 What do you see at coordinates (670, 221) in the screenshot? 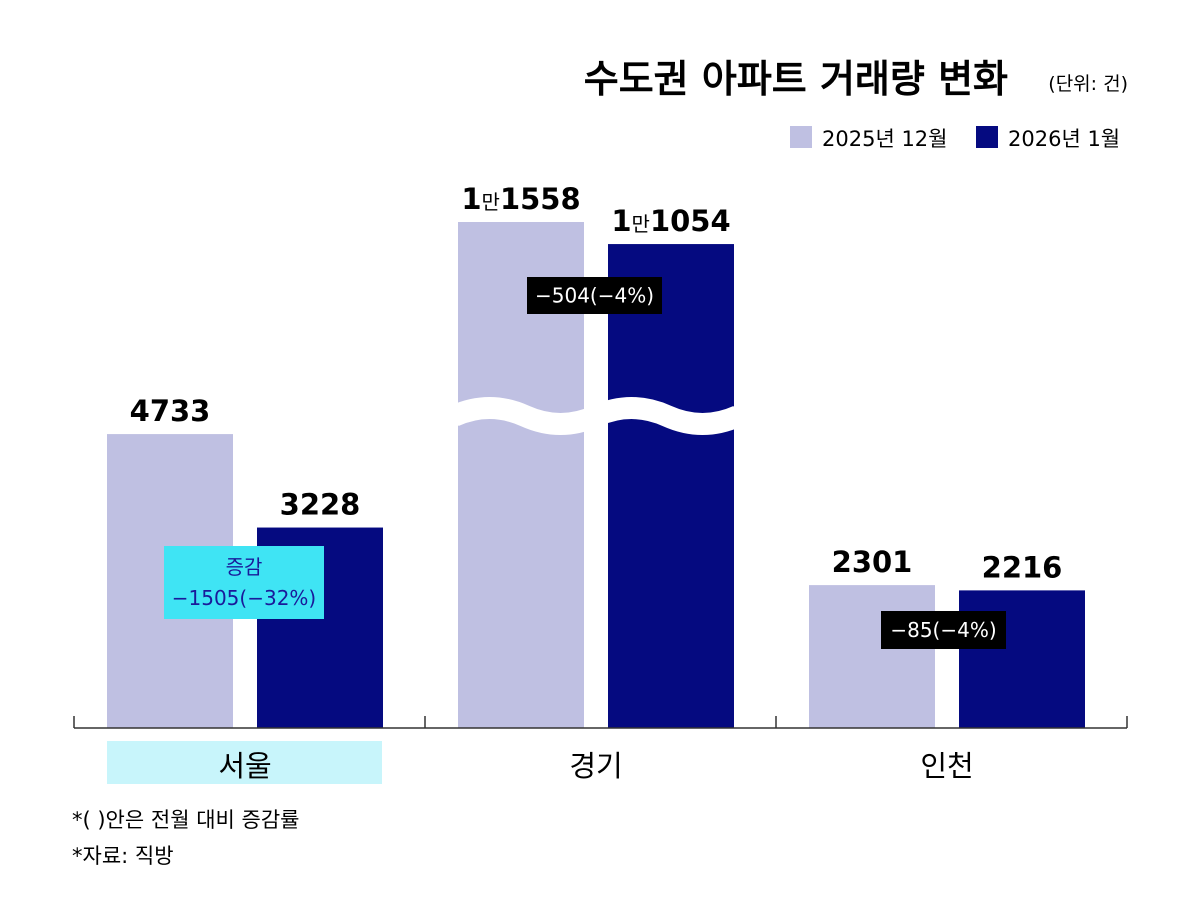
I see `value-label-gyeonggi-2026-01: 1만1054` at bounding box center [670, 221].